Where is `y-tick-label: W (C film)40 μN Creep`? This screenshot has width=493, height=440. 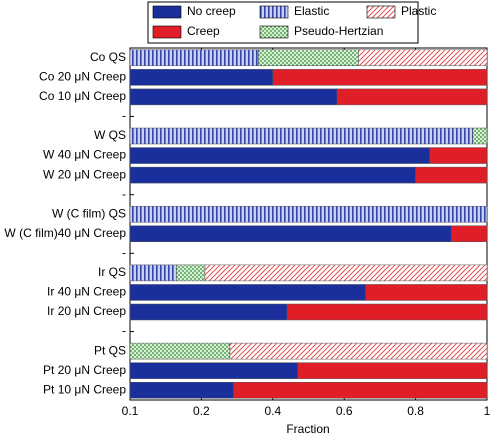
y-tick-label: W (C film)40 μN Creep is located at coordinates (65, 233).